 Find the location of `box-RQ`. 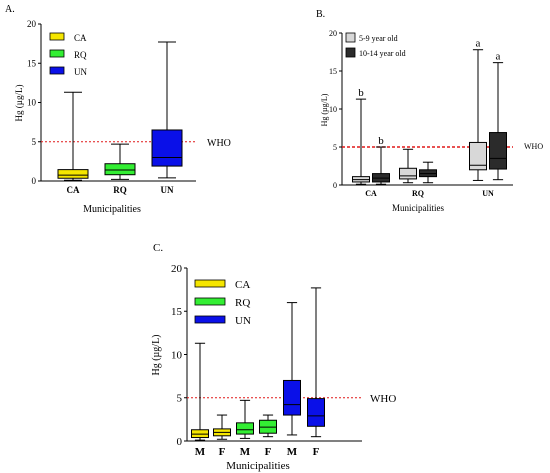

box-RQ is located at coordinates (120, 161).